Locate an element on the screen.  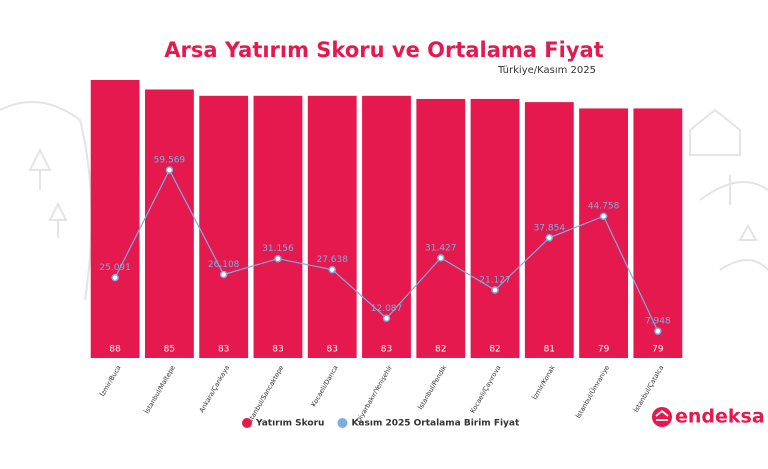
x-tick-label: Diyarbakır/Yenişehir is located at coordinates (375, 394).